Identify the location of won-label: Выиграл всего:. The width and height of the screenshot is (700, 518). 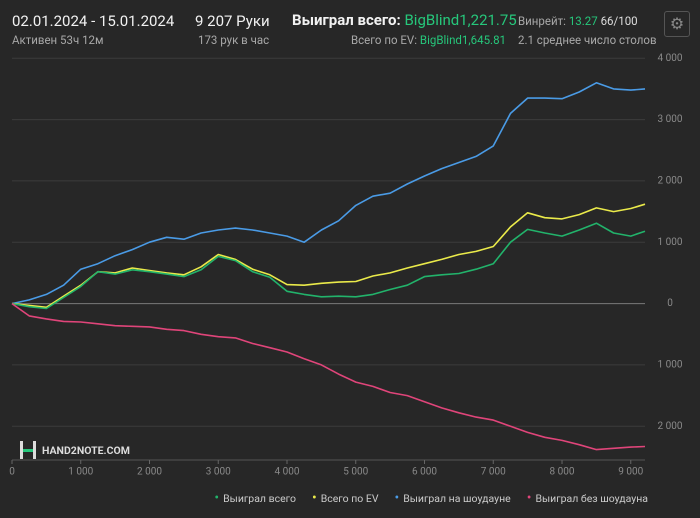
(346, 20).